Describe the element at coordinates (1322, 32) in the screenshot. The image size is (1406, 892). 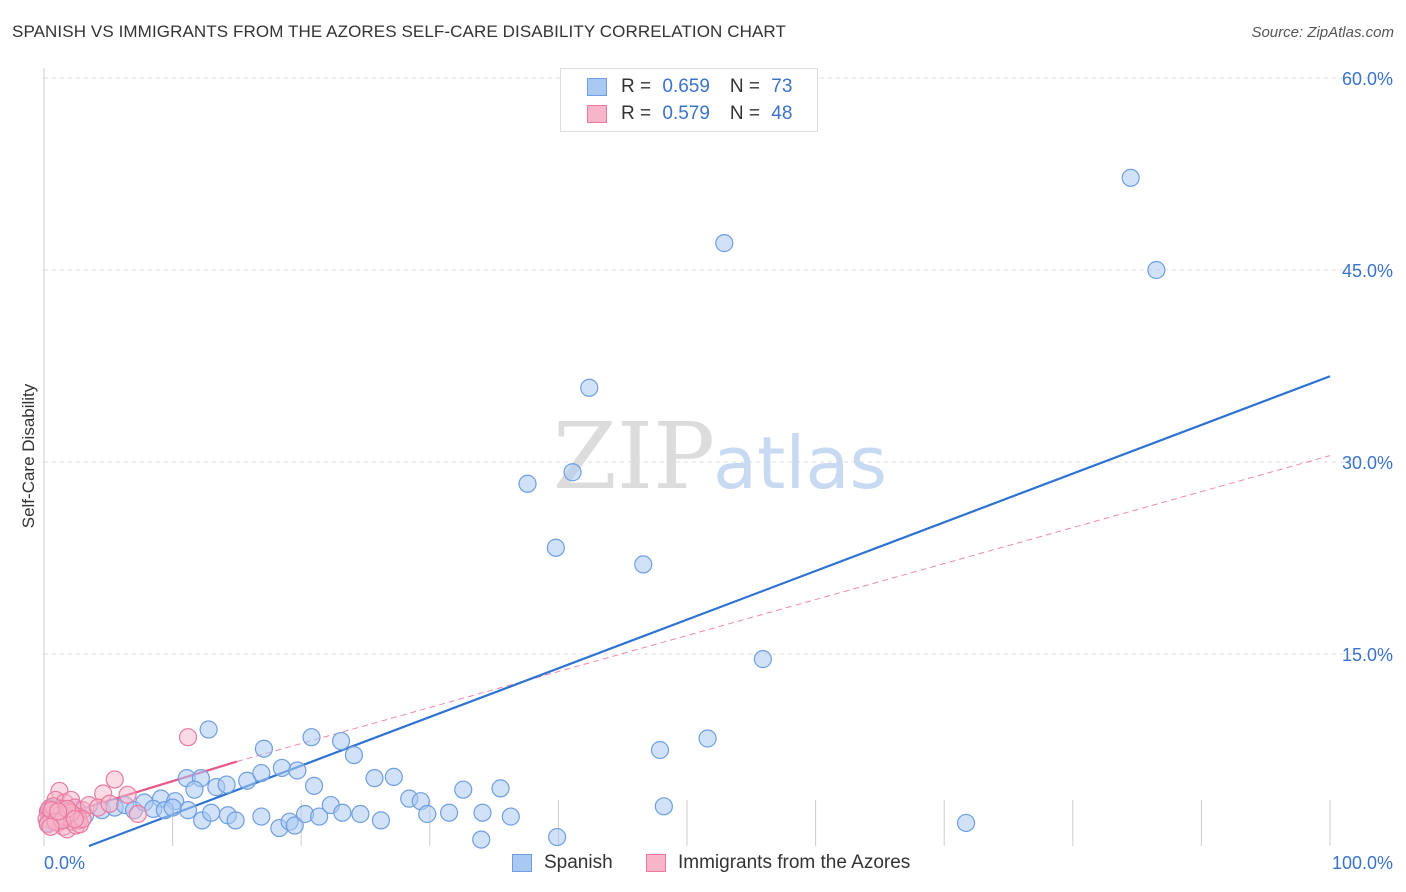
I see `source-label: Source: ZipAtlas.com` at that location.